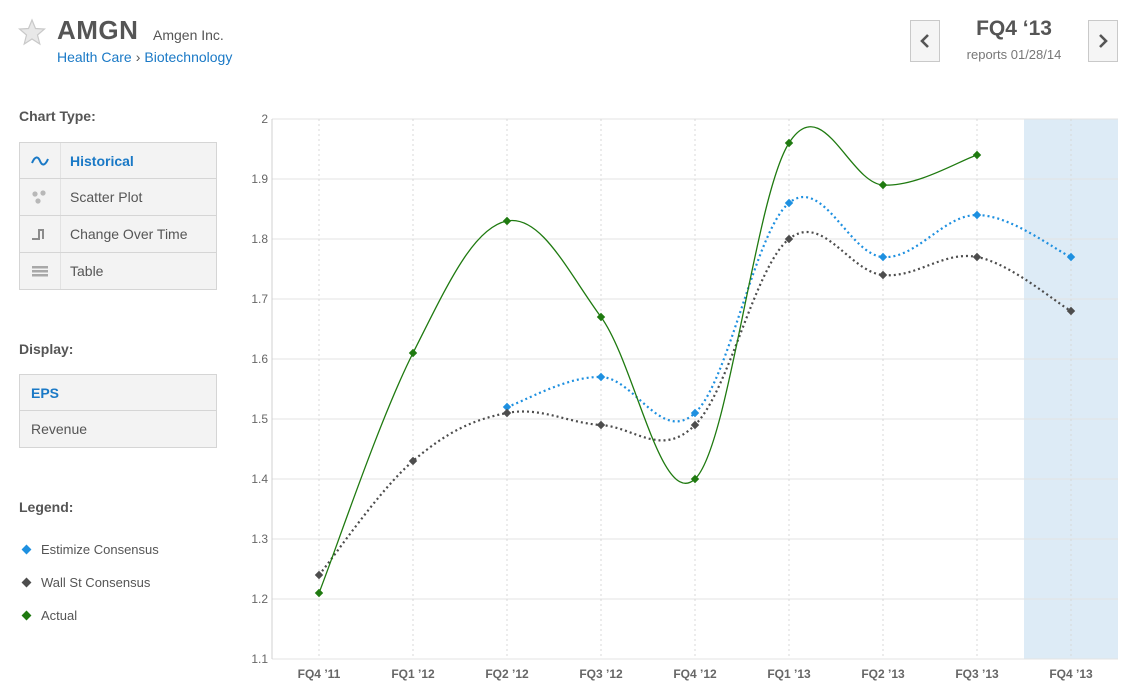 The width and height of the screenshot is (1143, 691). What do you see at coordinates (883, 674) in the screenshot?
I see `x-tick-label: FQ2 ’13` at bounding box center [883, 674].